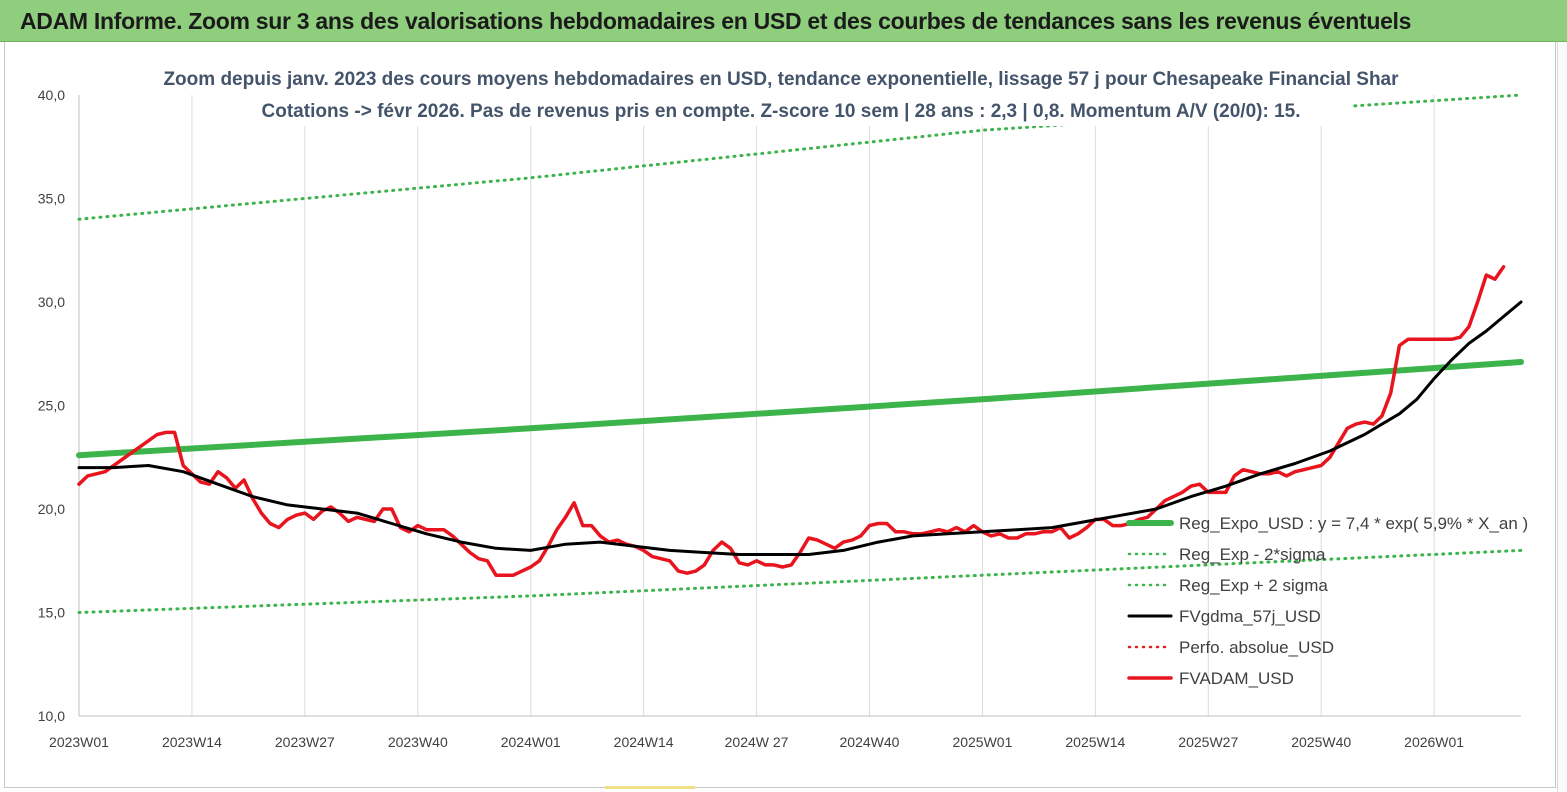 This screenshot has width=1567, height=792. What do you see at coordinates (1434, 742) in the screenshot?
I see `x-tick-label: 2026W01` at bounding box center [1434, 742].